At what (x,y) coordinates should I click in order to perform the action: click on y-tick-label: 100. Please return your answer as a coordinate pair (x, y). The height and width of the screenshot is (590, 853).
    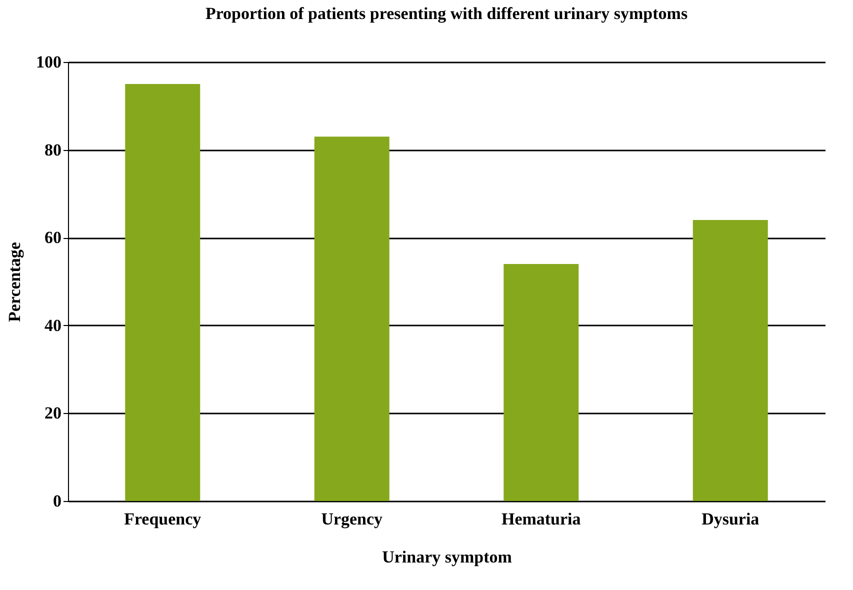
    Looking at the image, I should click on (49, 62).